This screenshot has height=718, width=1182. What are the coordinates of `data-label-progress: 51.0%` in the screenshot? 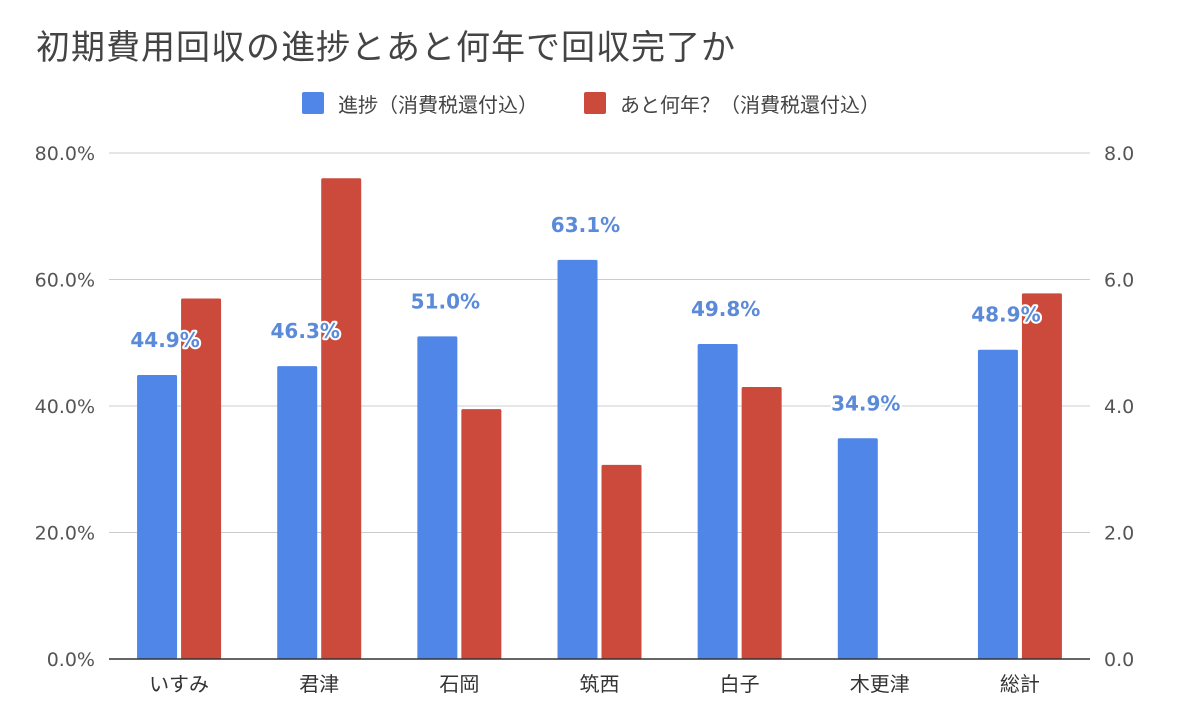 It's located at (445, 301).